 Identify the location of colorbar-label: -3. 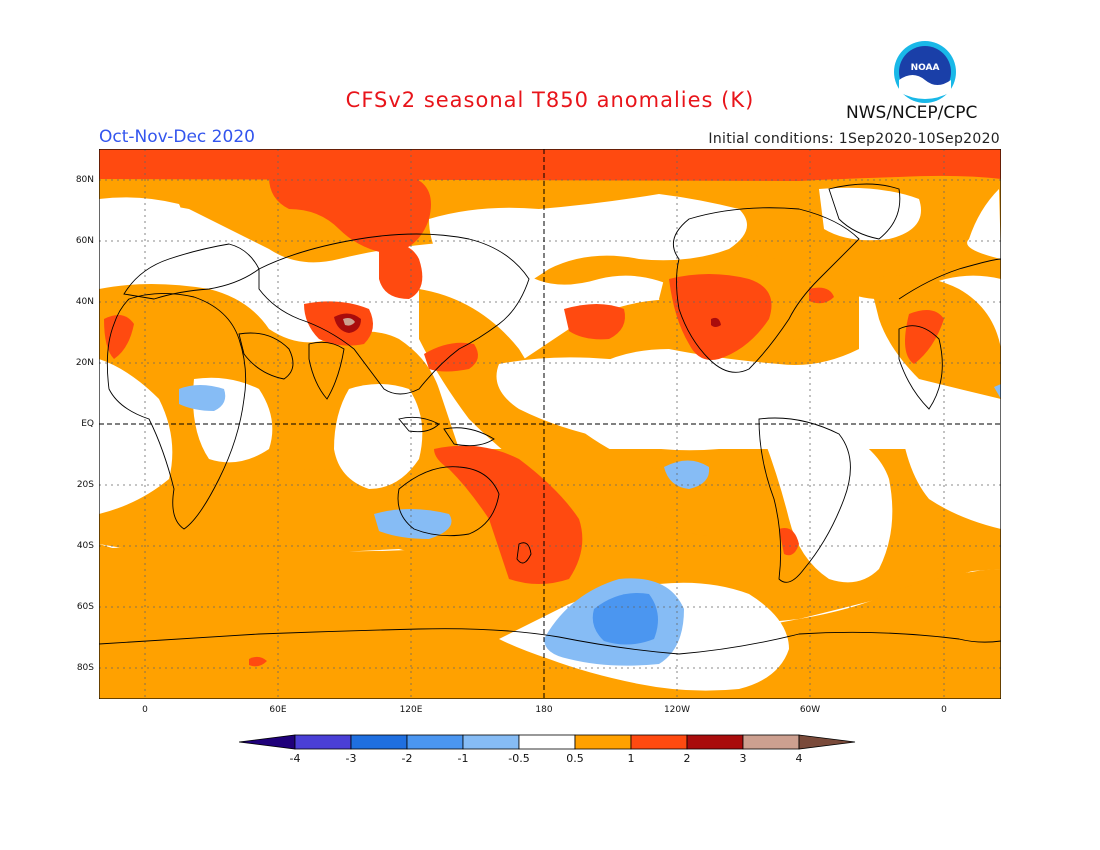
(351, 758).